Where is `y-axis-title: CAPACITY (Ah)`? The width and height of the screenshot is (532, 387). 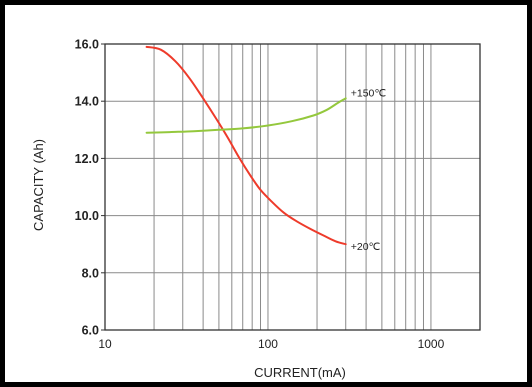
y-axis-title: CAPACITY (Ah) is located at coordinates (38, 185).